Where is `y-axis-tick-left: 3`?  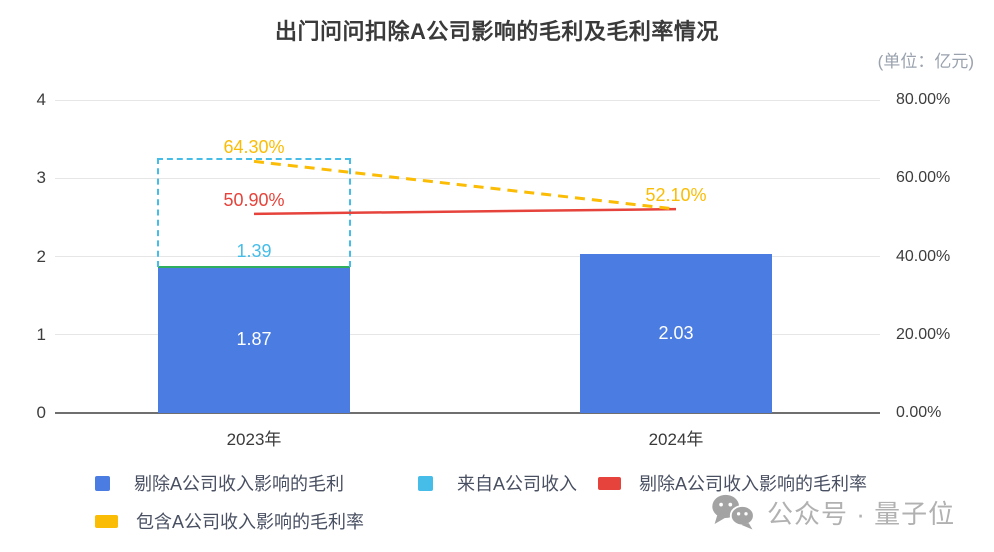 y-axis-tick-left: 3 is located at coordinates (41, 178).